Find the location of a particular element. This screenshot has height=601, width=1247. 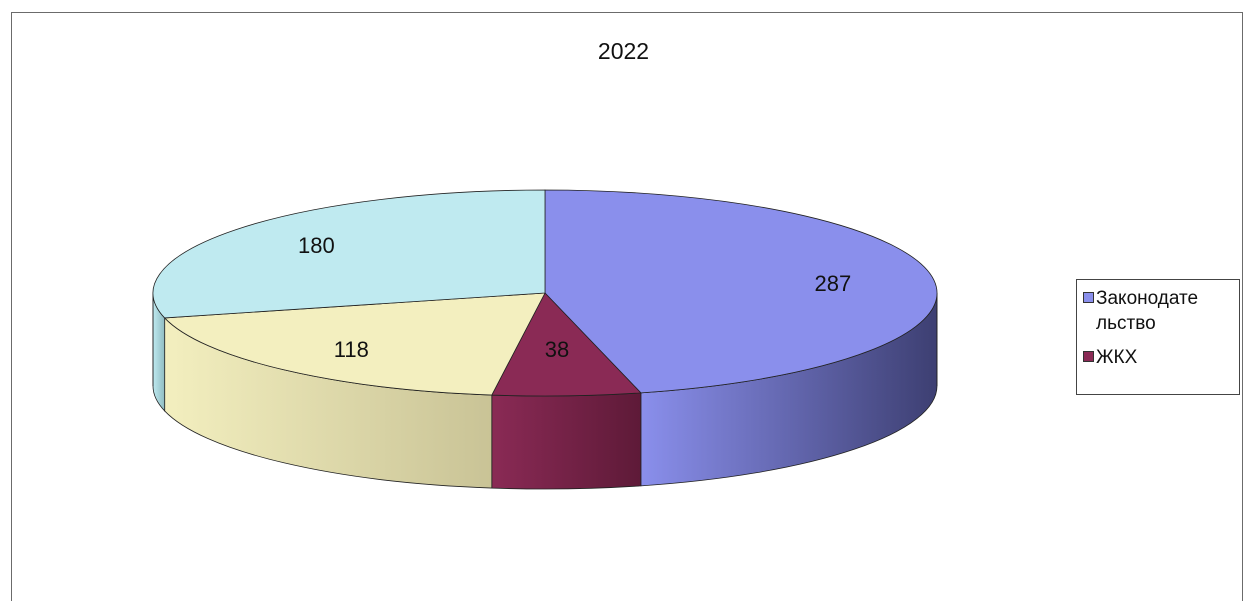

legend-label-0-line1: Законодате is located at coordinates (1147, 298).